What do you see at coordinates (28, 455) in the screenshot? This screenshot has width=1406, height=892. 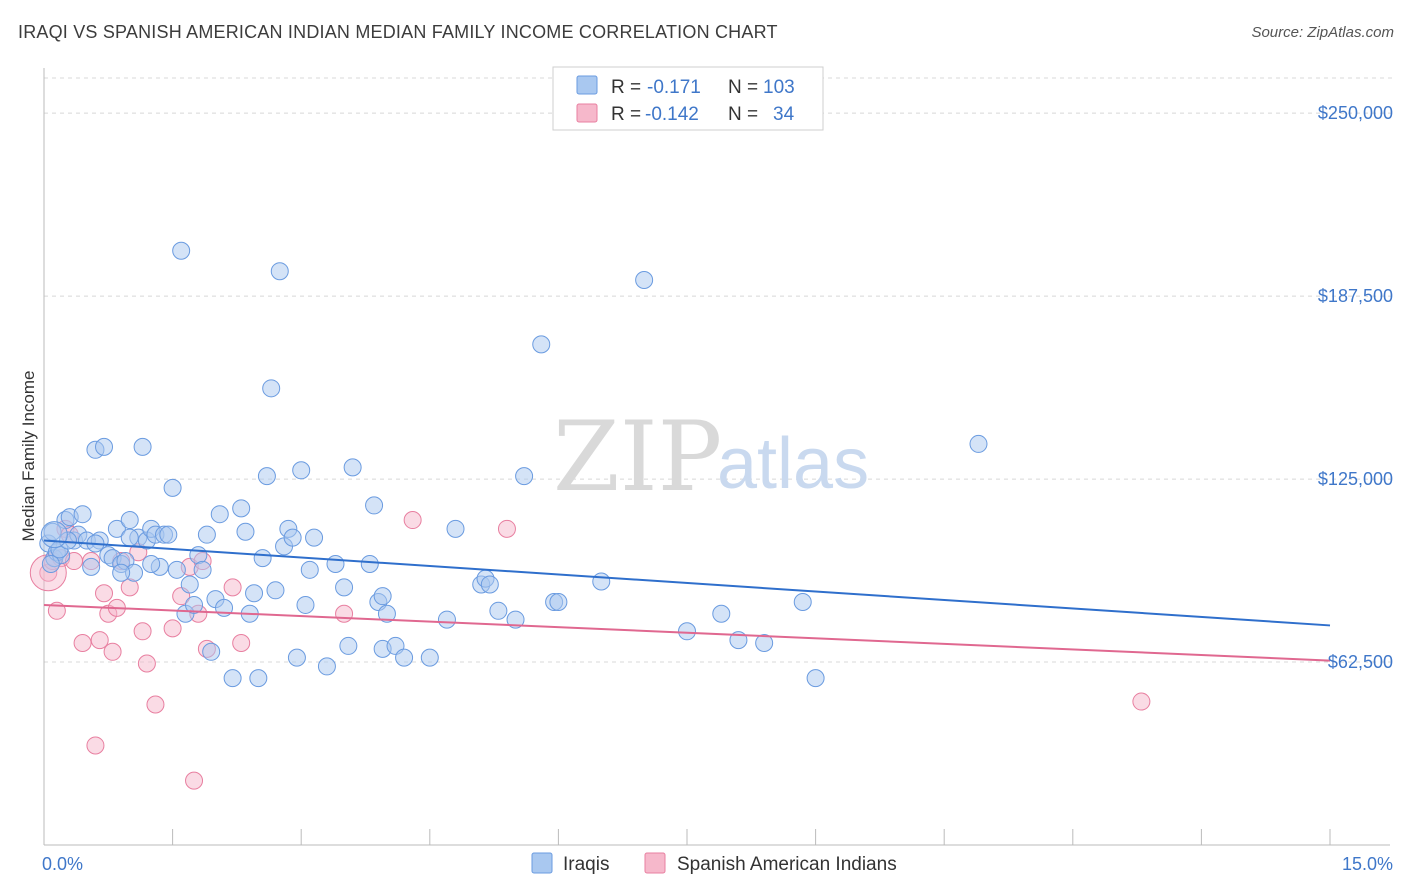 I see `y-axis-title: Median Family Income` at bounding box center [28, 455].